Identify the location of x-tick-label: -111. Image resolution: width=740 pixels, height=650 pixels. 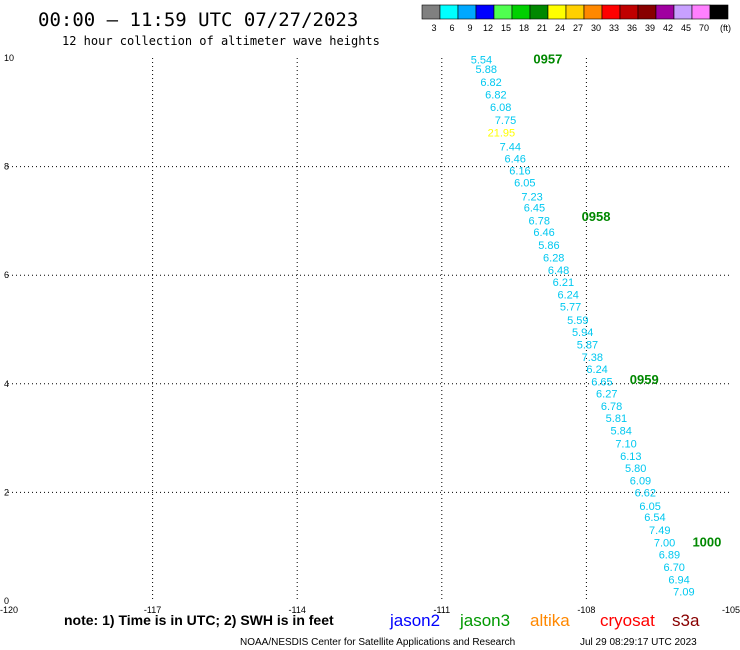
(441, 610).